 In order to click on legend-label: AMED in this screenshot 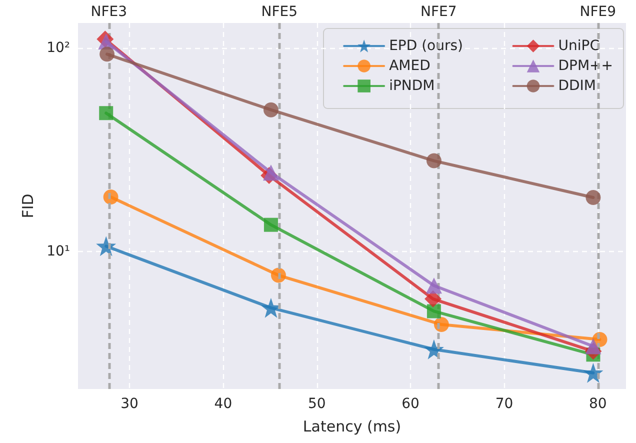, I will do `click(409, 66)`.